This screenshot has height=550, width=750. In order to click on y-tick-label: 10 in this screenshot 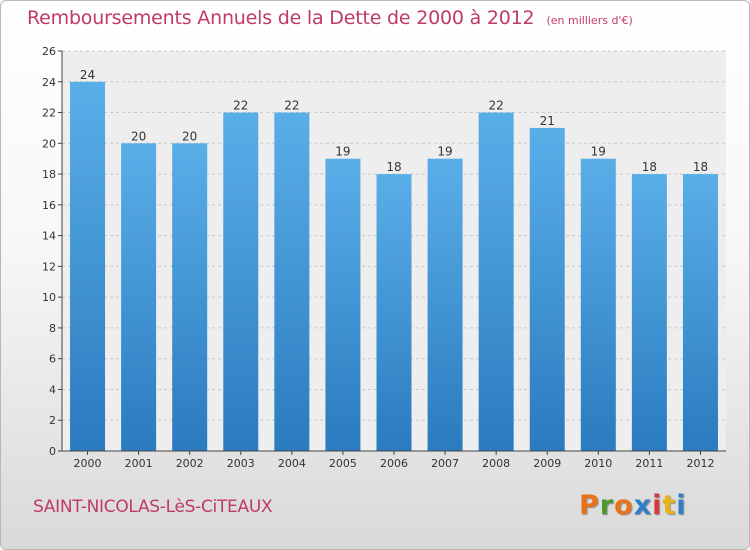, I will do `click(49, 297)`.